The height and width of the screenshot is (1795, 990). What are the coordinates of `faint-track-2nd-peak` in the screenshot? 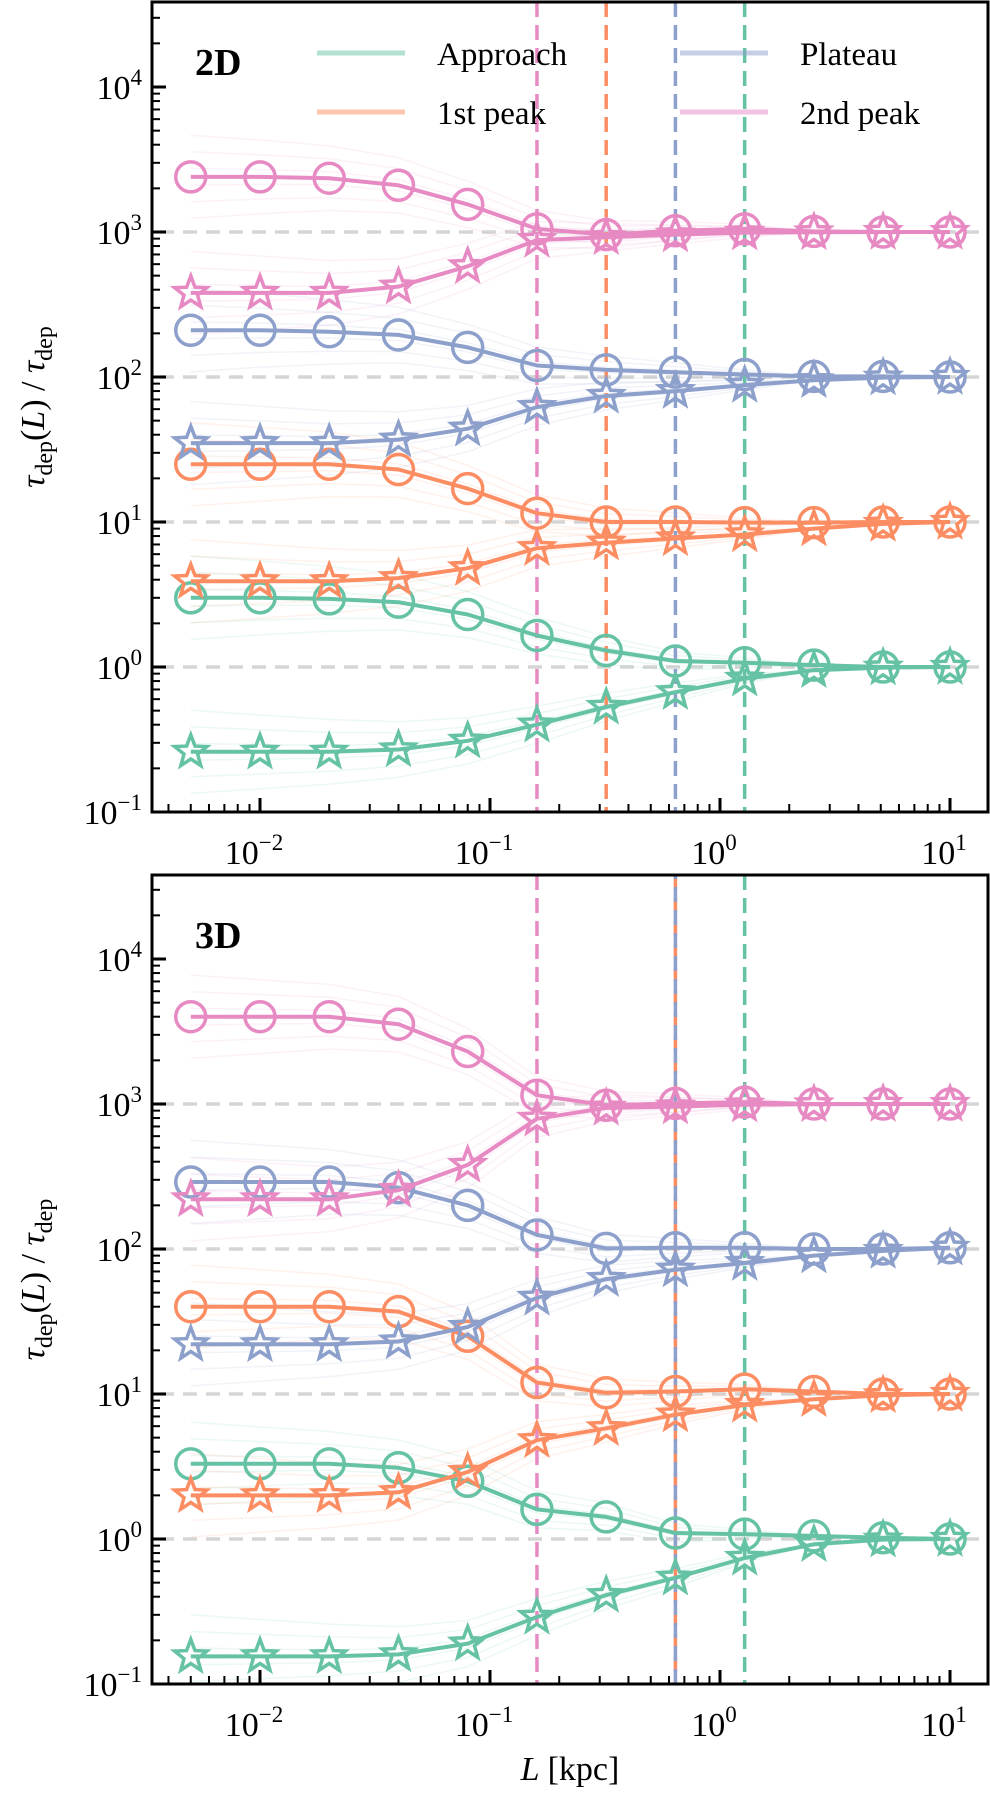 It's located at (570, 183).